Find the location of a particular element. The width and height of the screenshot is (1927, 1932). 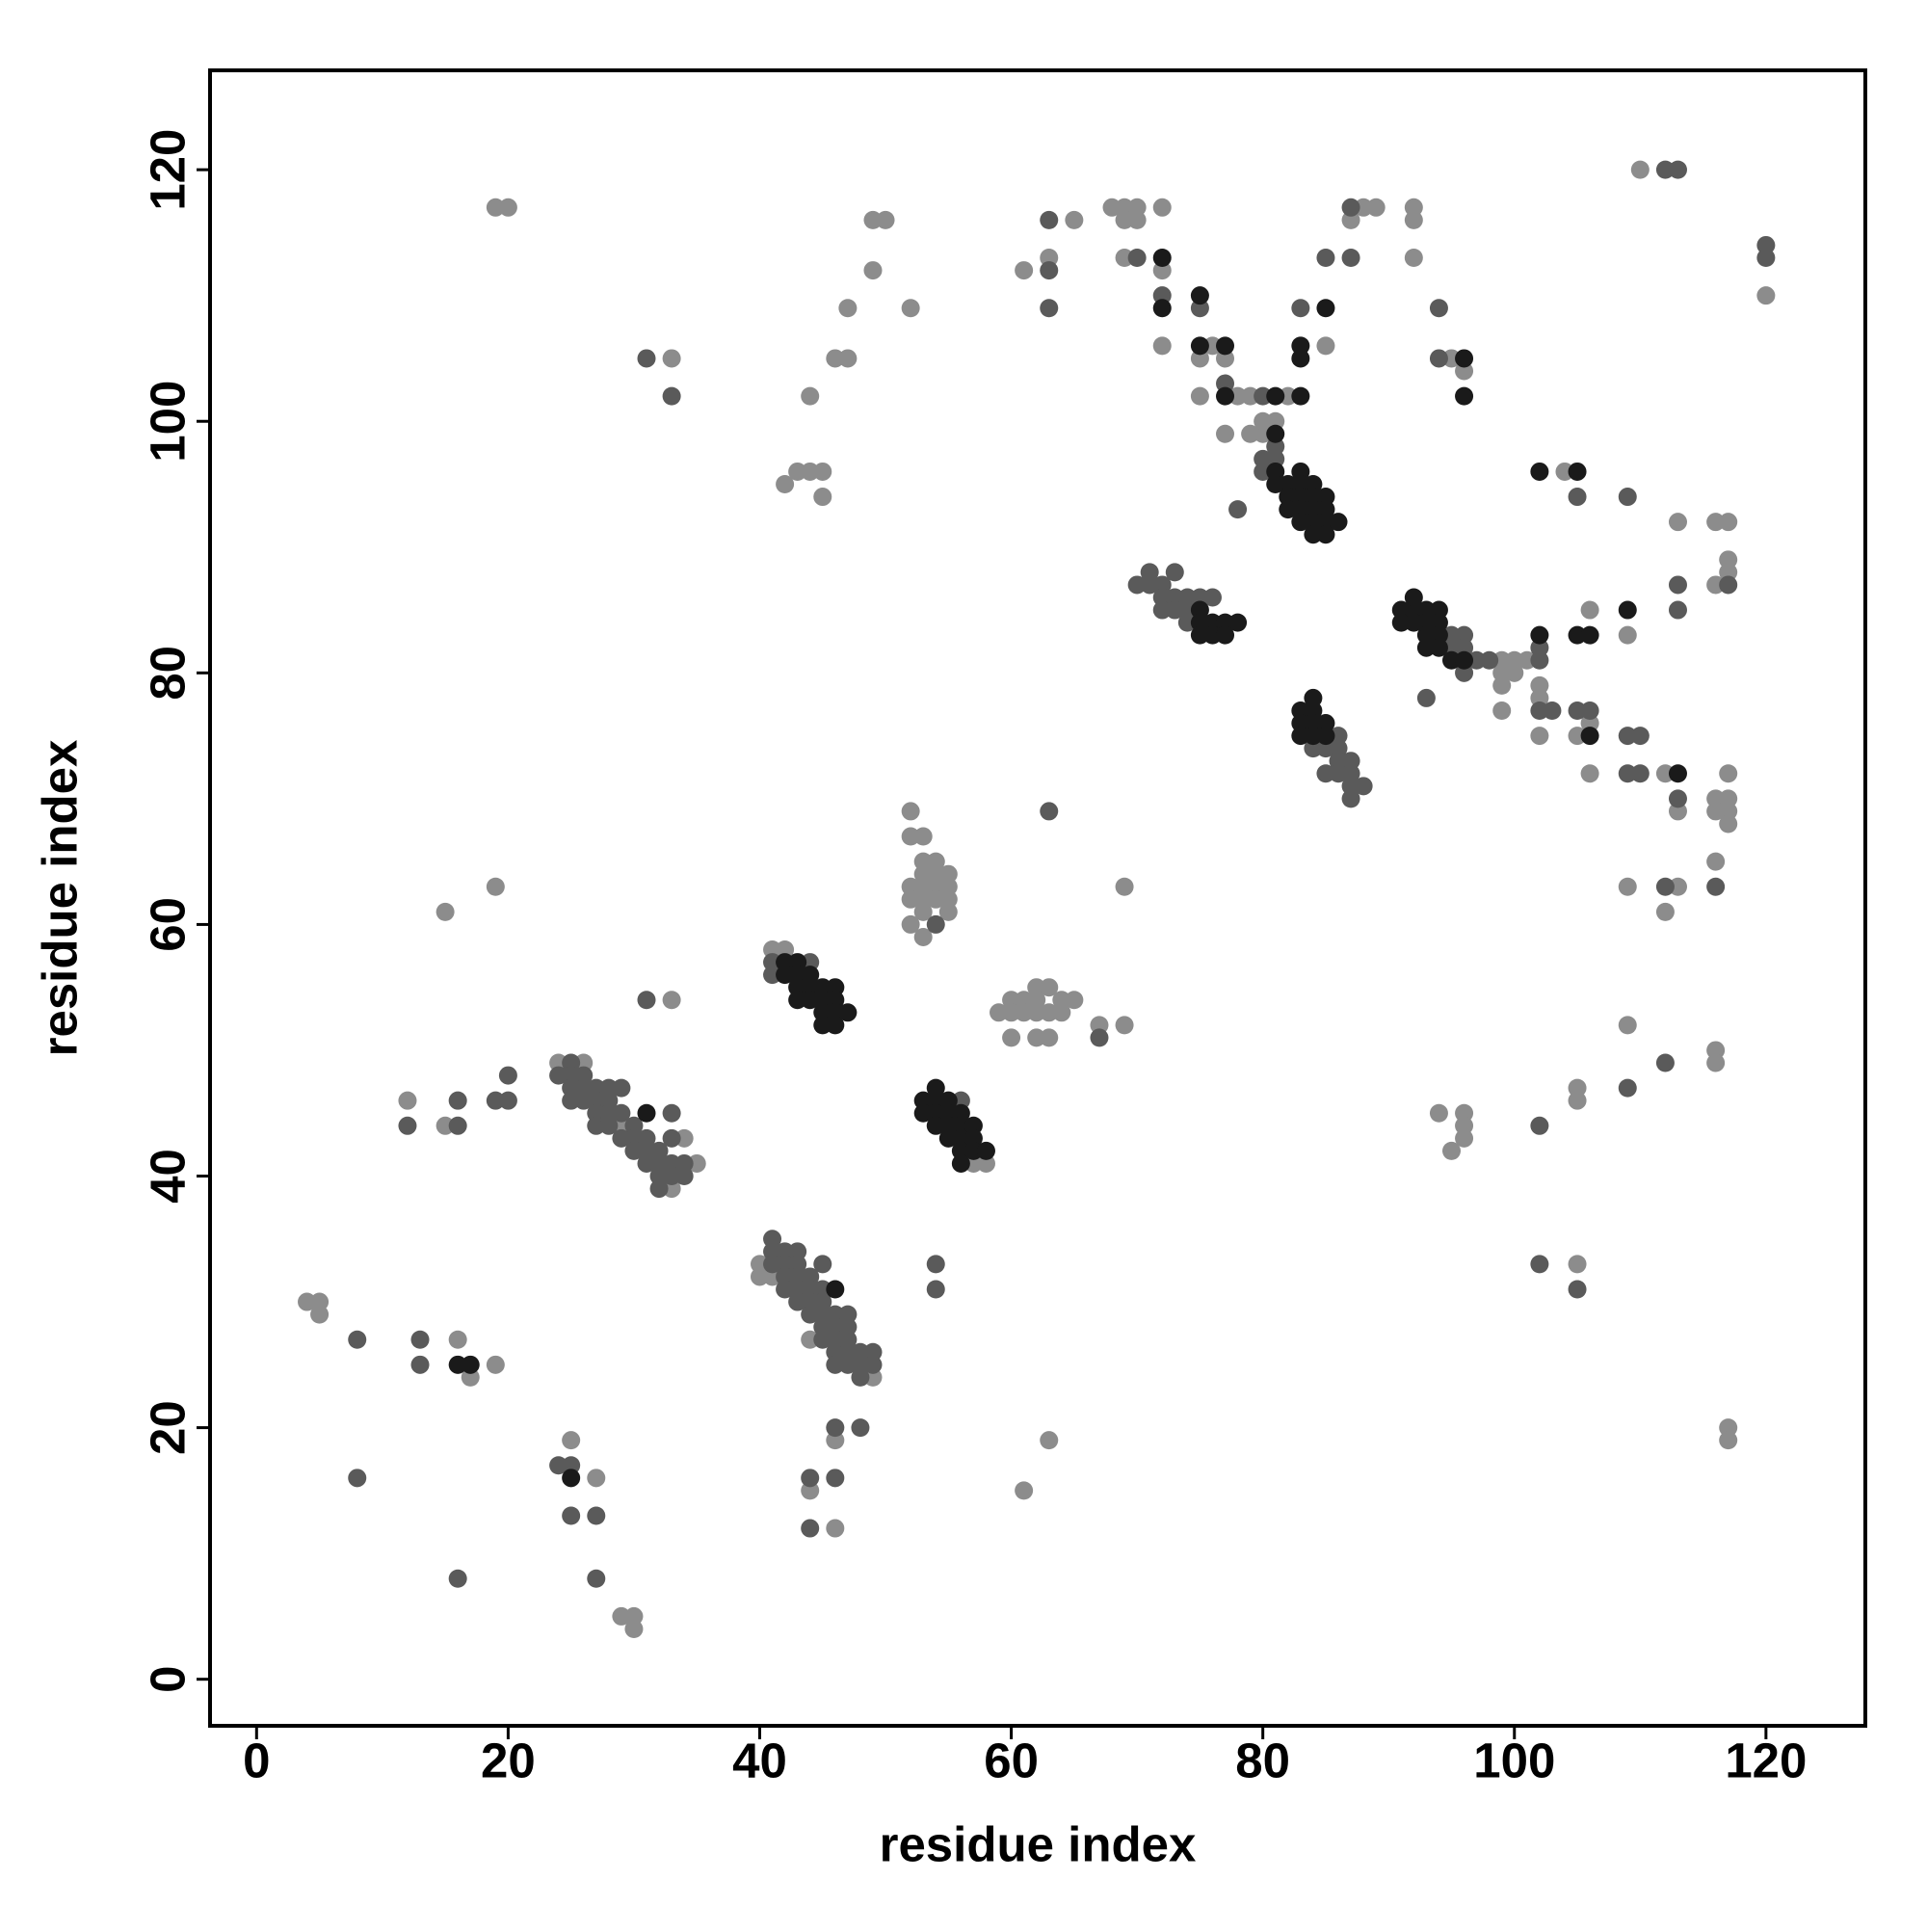

x-tick-label: 80 is located at coordinates (1263, 1760).